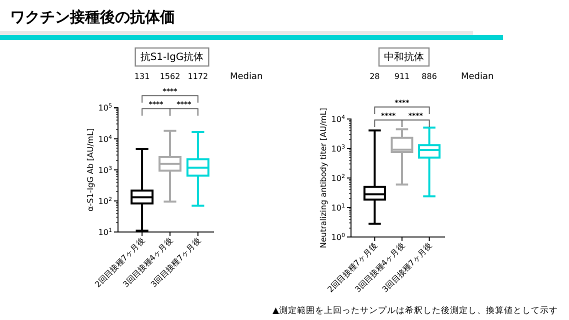 Image resolution: width=569 pixels, height=320 pixels. What do you see at coordinates (92, 17) in the screenshot?
I see `text: ワクチン接種後の抗体価` at bounding box center [92, 17].